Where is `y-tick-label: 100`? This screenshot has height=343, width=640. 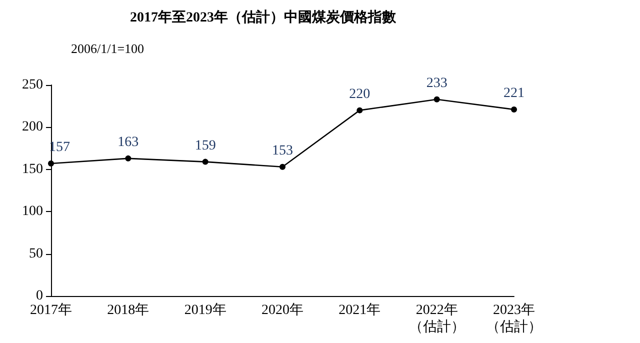
y-tick-label: 100 is located at coordinates (32, 212).